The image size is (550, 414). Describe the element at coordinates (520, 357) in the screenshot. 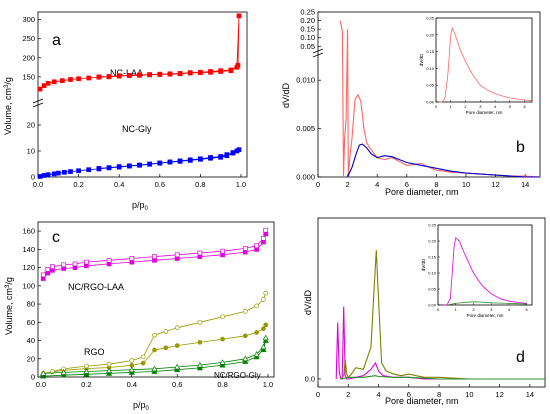

I see `panel-d-letter: d` at that location.